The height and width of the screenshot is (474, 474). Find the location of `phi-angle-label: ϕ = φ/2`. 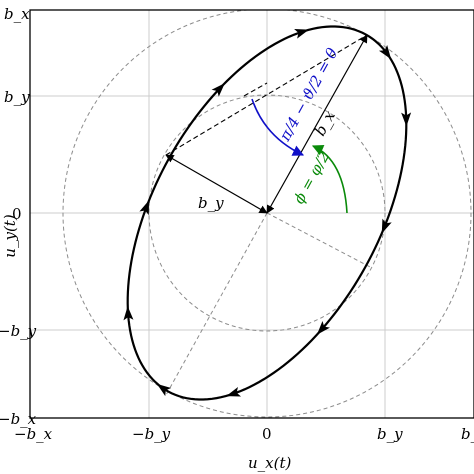

phi-angle-label: ϕ = φ/2 is located at coordinates (312, 177).